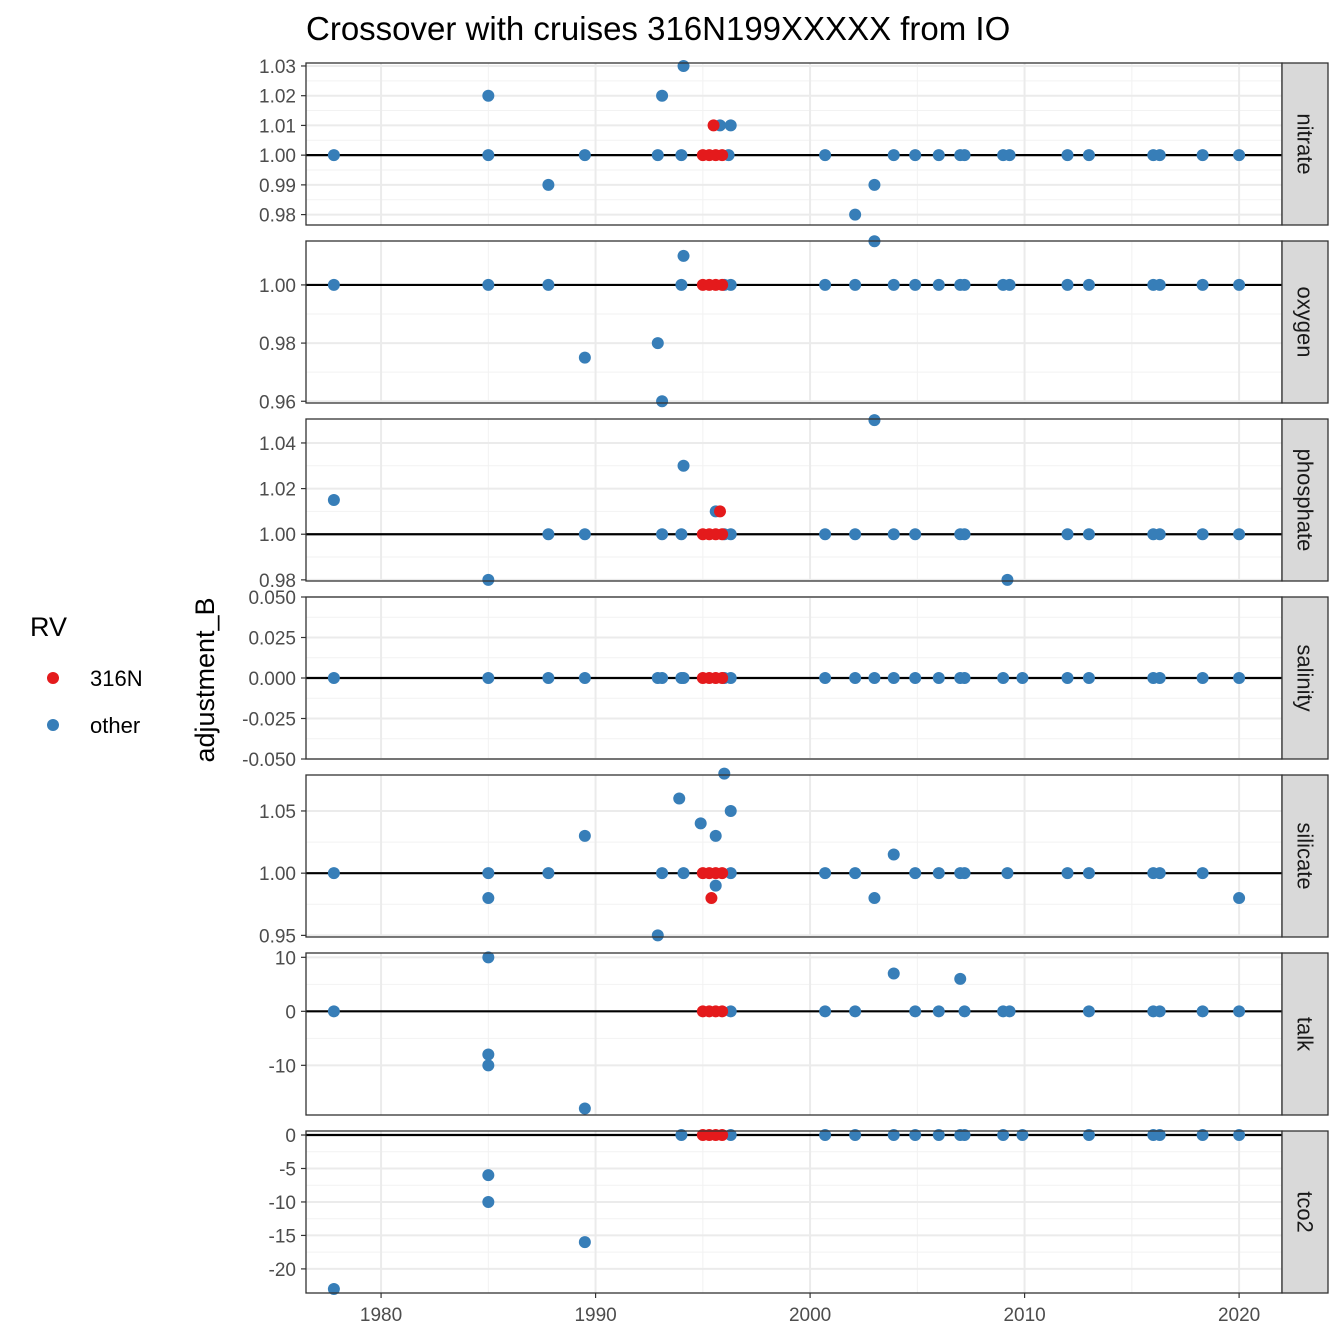 Image resolution: width=1344 pixels, height=1344 pixels. I want to click on y-tick-label: 0.96, so click(277, 402).